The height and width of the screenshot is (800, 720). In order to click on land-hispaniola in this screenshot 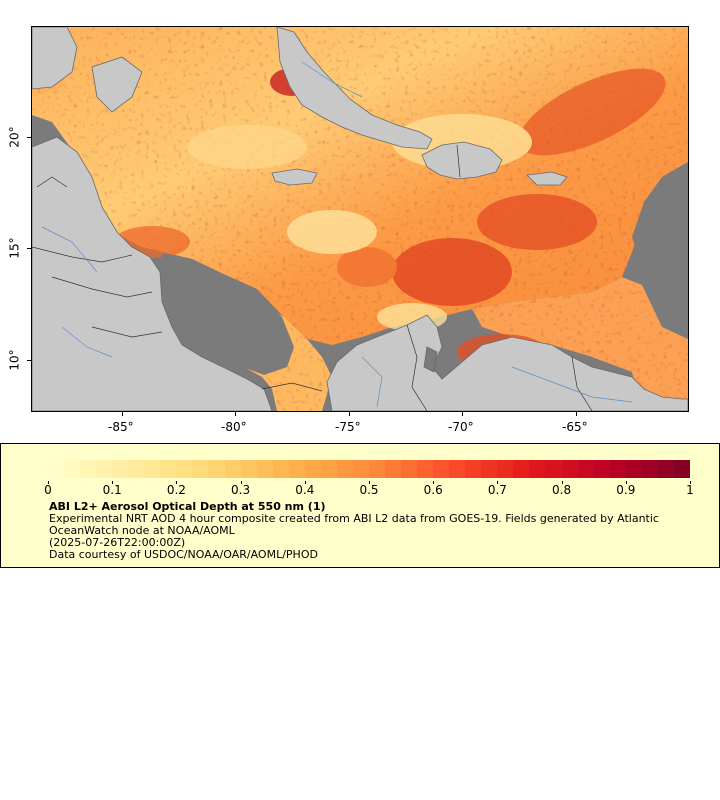, I will do `click(462, 160)`.